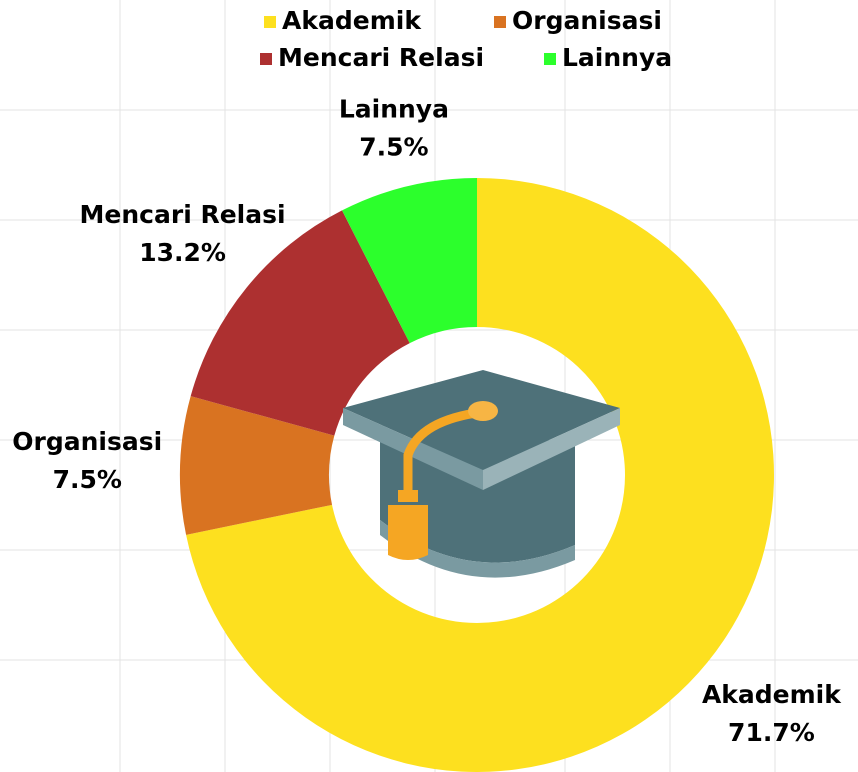  I want to click on slice-category-label: Akademik, so click(772, 694).